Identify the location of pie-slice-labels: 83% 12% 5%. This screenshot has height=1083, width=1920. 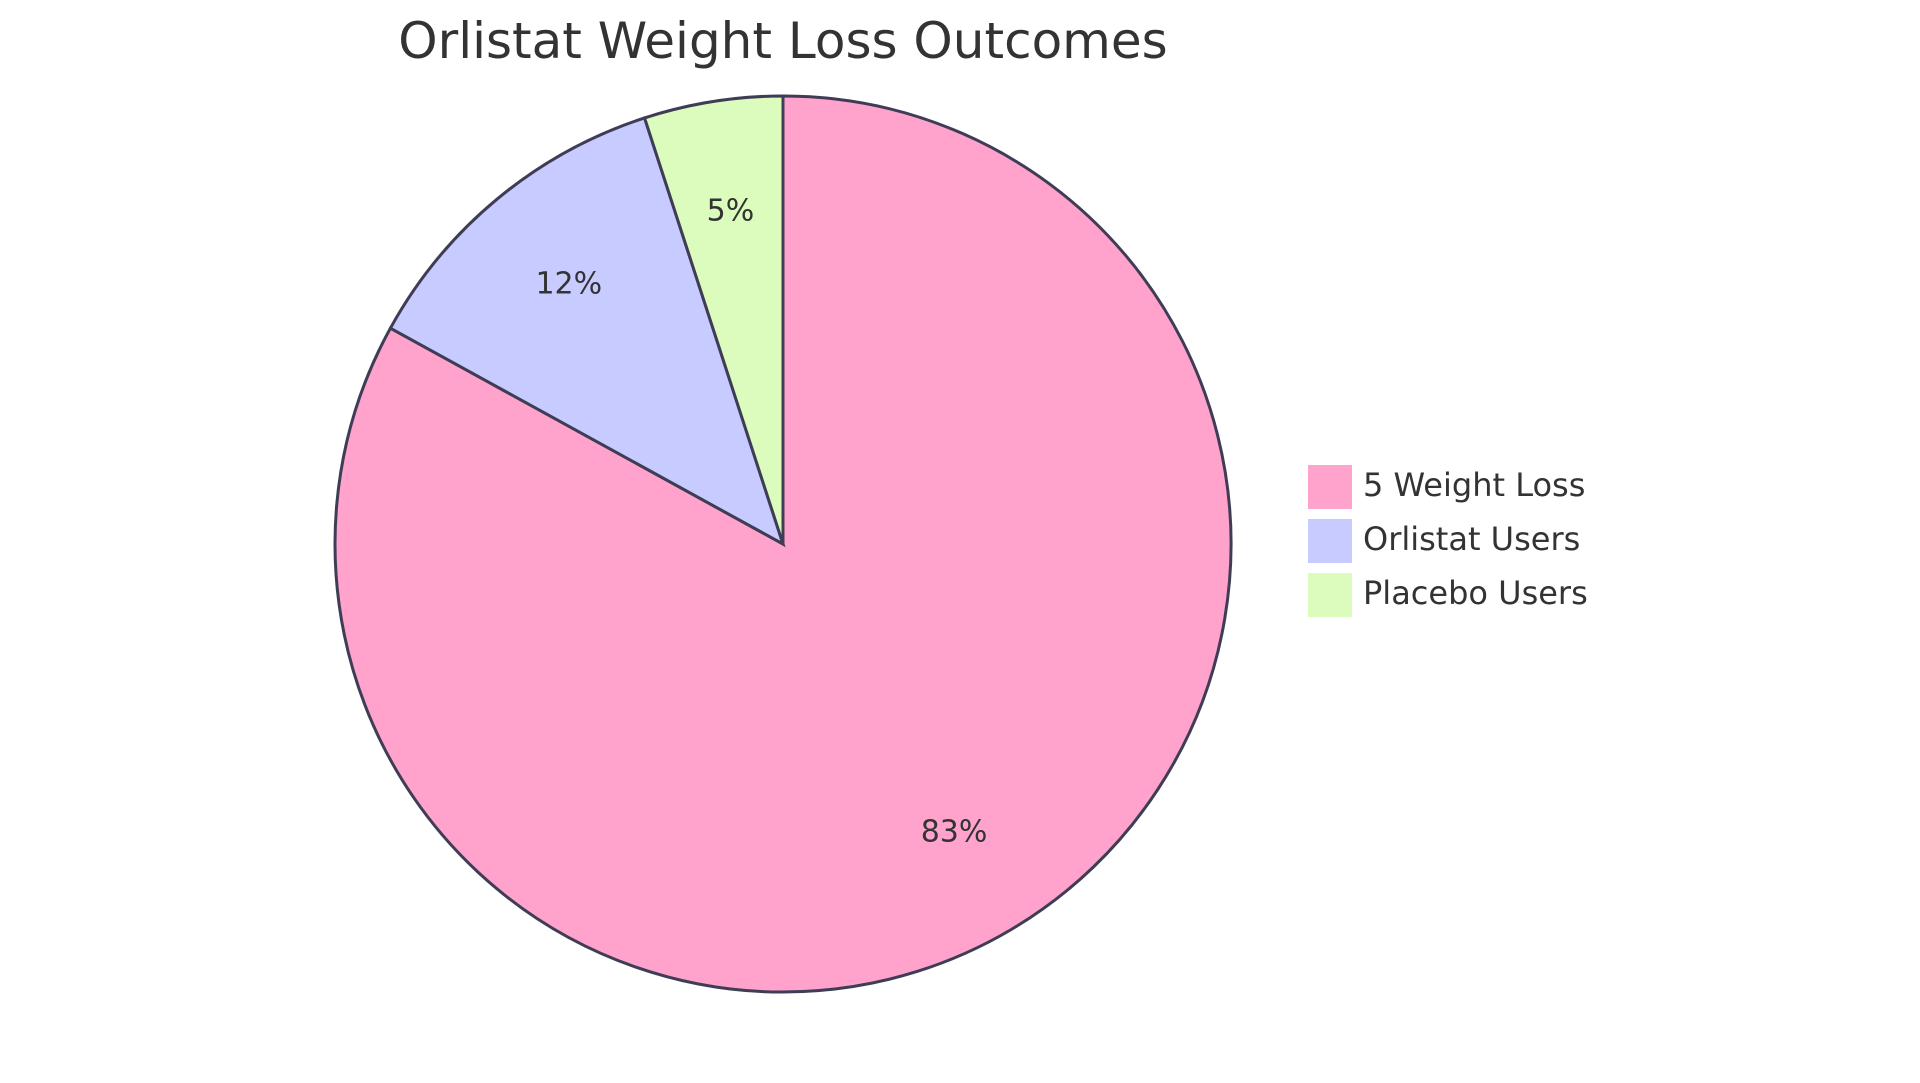
(761, 522).